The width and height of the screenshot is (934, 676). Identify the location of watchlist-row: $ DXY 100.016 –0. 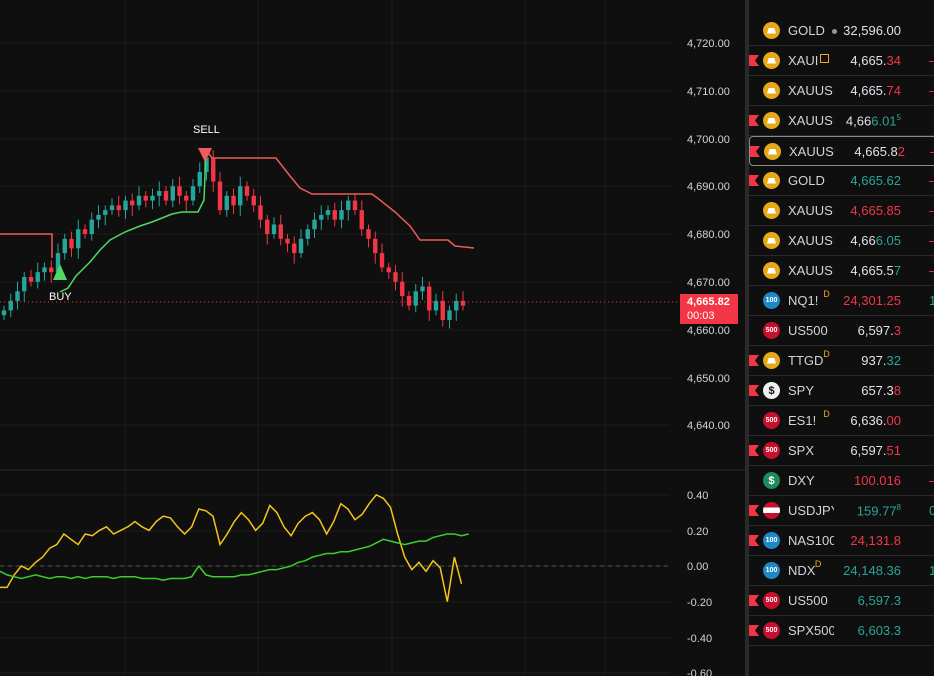
(841, 481).